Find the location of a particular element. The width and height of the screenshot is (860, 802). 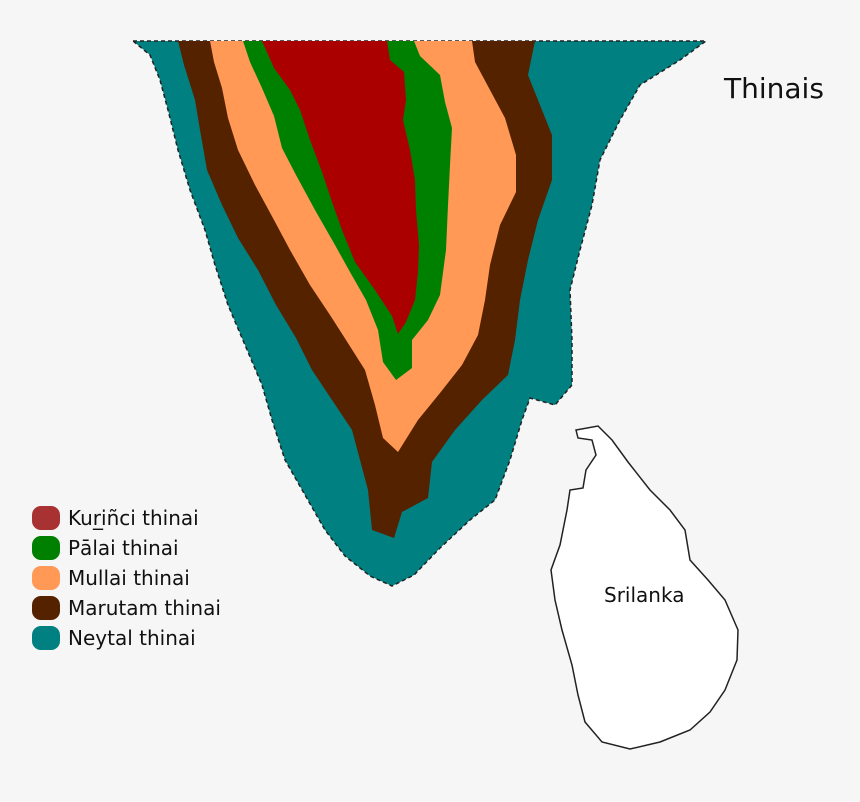

srilanka-island is located at coordinates (644, 587).